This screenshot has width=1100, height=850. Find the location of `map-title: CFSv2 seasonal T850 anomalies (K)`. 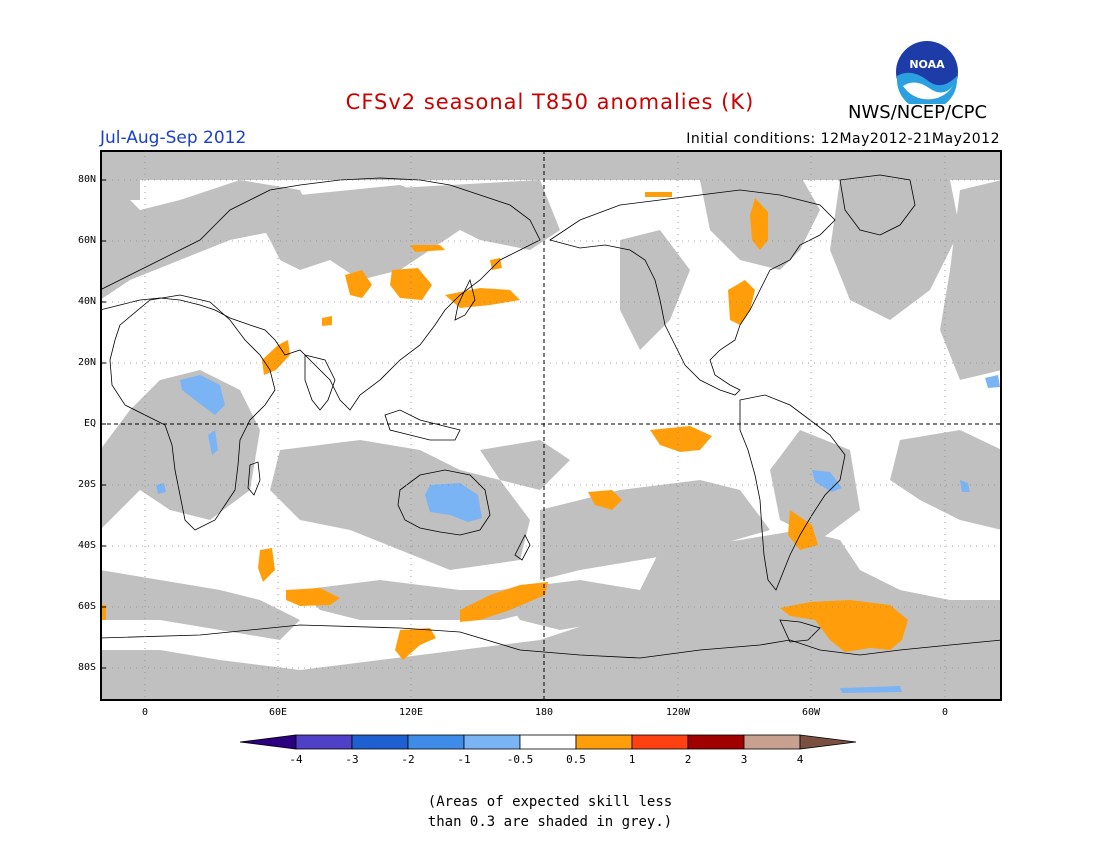

map-title: CFSv2 seasonal T850 anomalies (K) is located at coordinates (550, 102).